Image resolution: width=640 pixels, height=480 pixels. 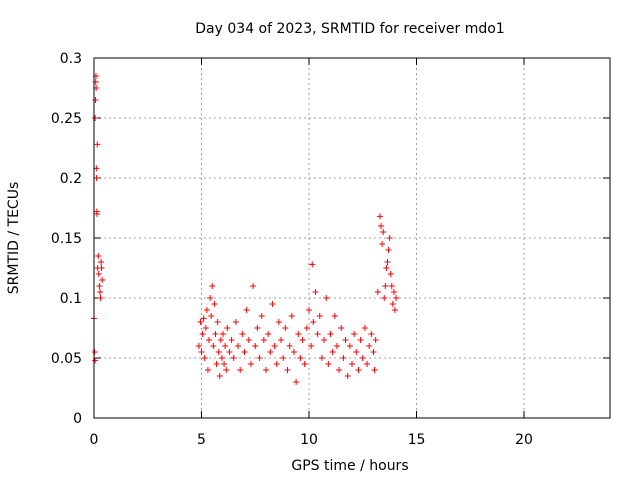 I want to click on y-tick-label: 0.1, so click(x=71, y=299).